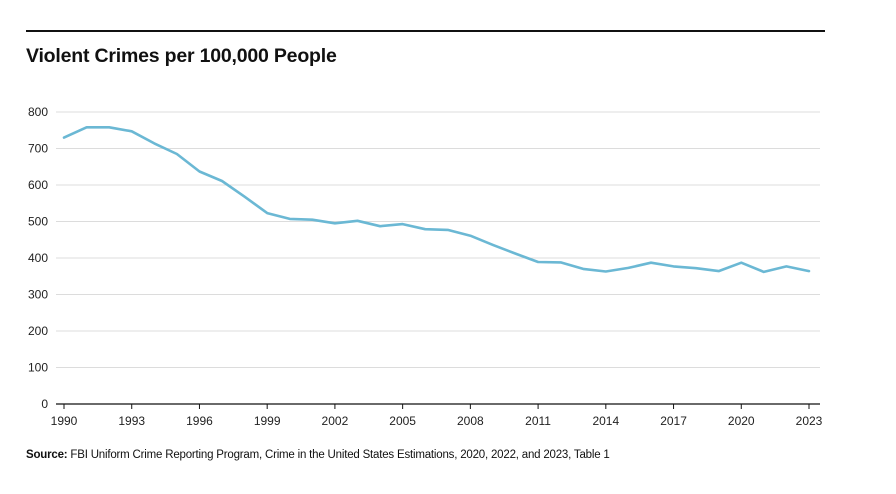  I want to click on top-rule, so click(425, 31).